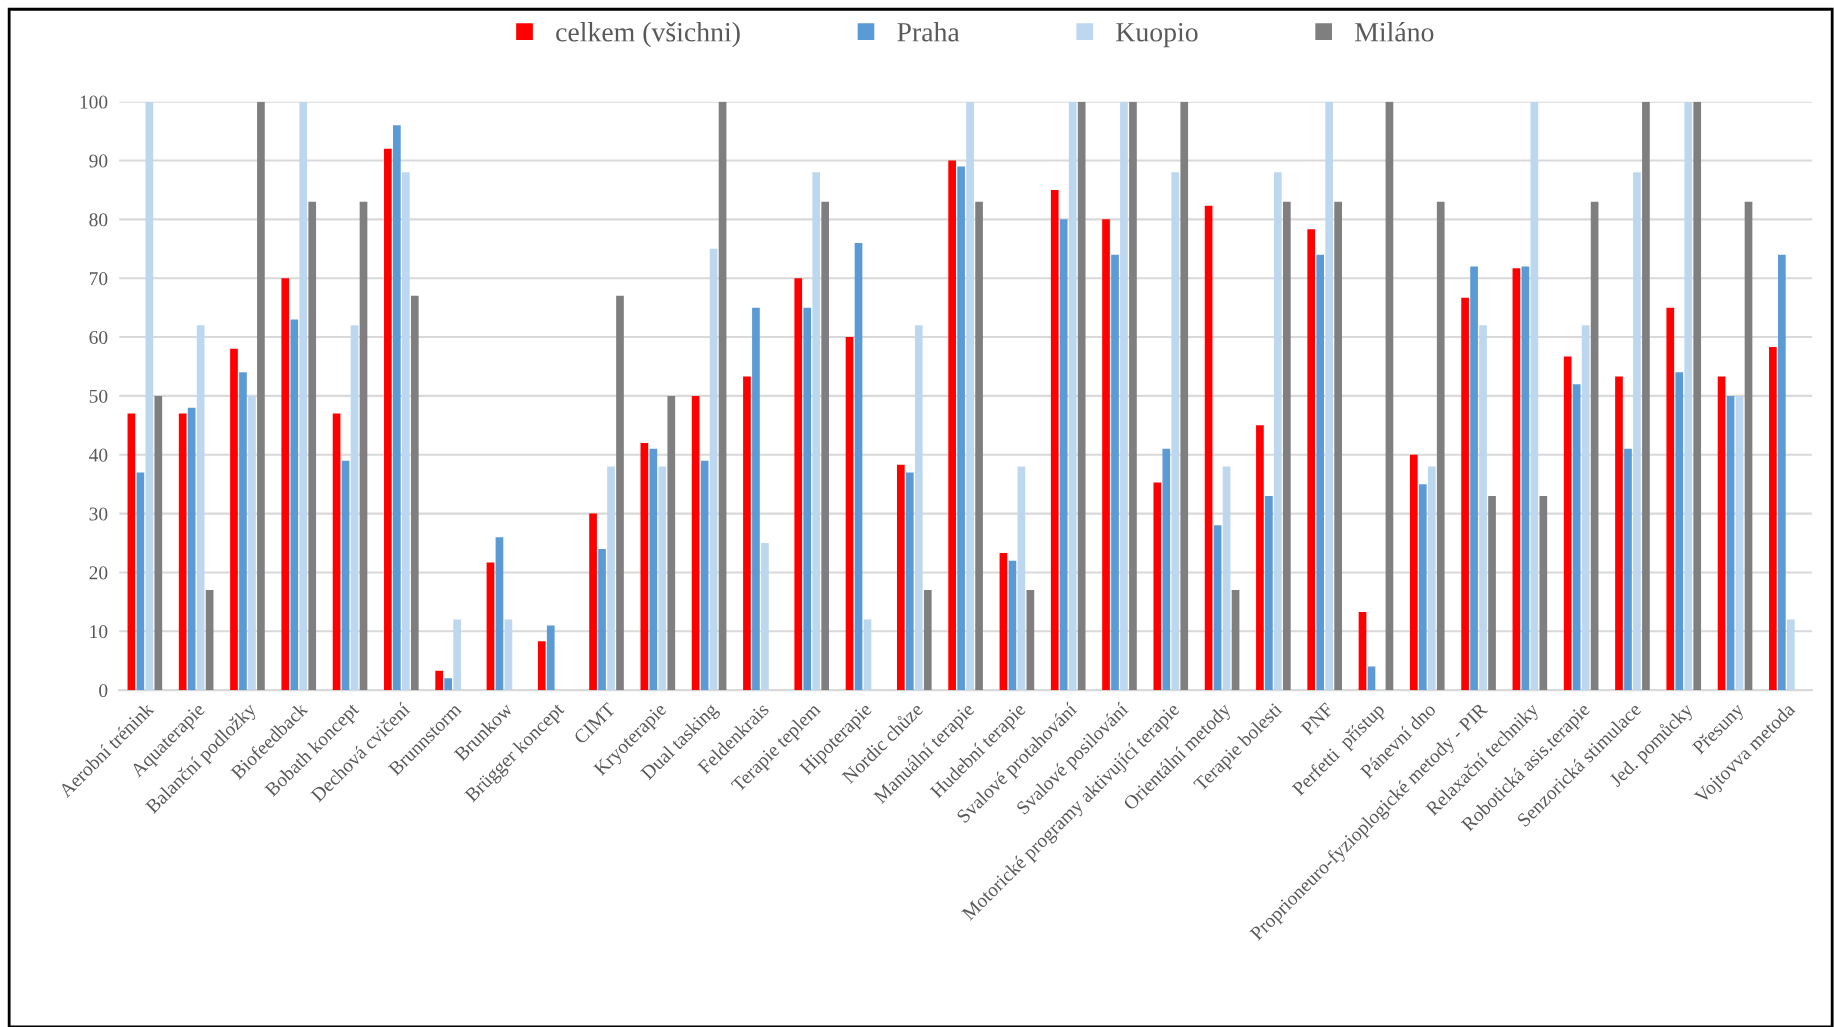  What do you see at coordinates (103, 690) in the screenshot?
I see `y-tick-label: 0` at bounding box center [103, 690].